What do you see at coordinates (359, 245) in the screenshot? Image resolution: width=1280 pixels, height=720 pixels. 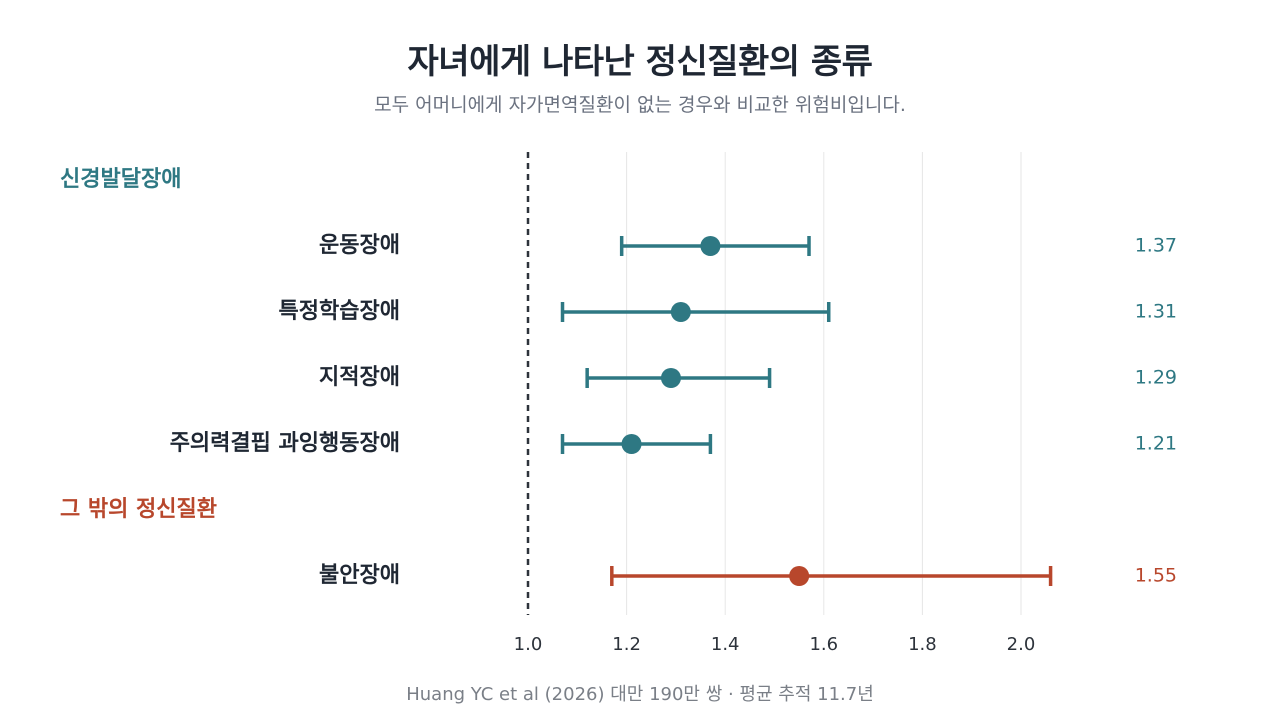 I see `row-label: 운동장애` at bounding box center [359, 245].